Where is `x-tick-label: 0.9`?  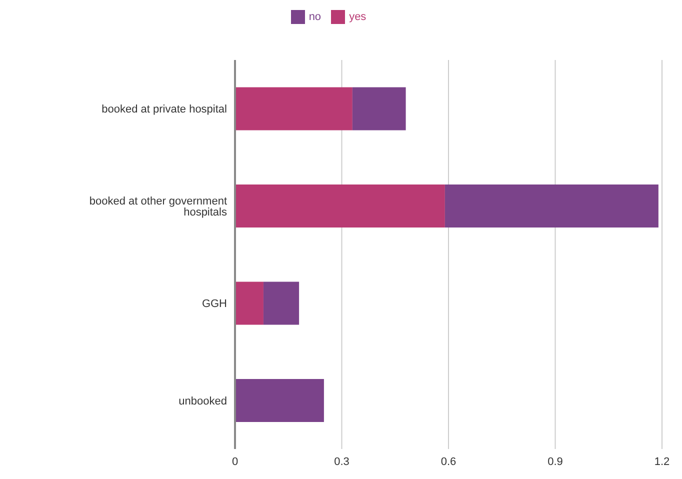 x-tick-label: 0.9 is located at coordinates (555, 462).